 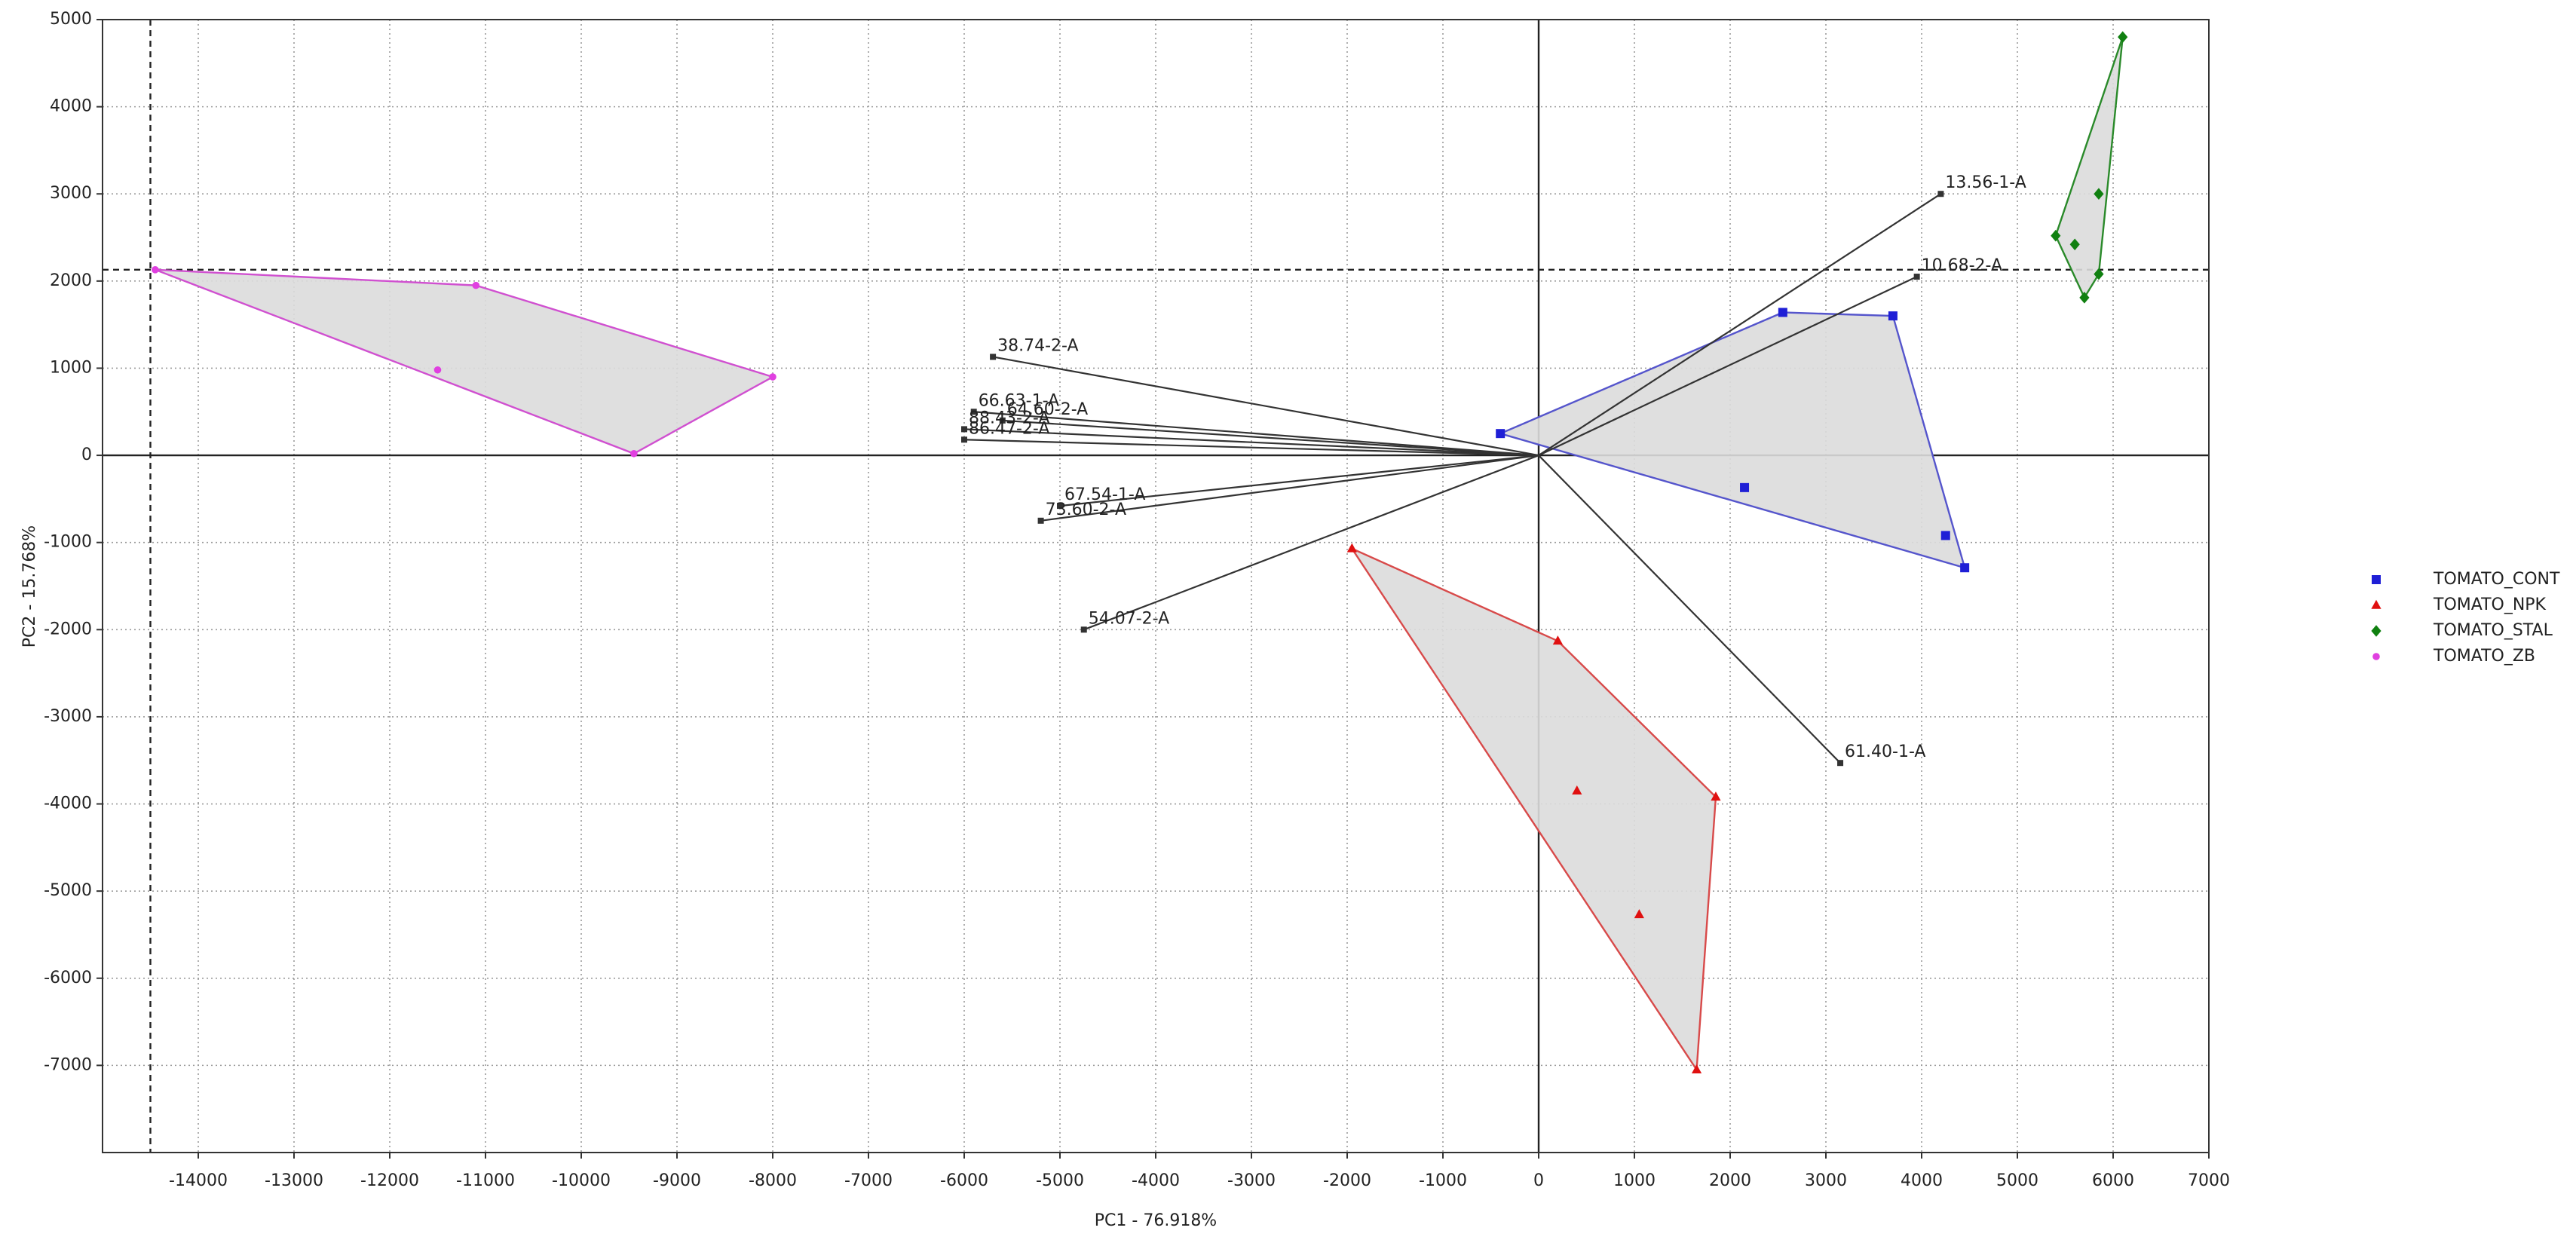 What do you see at coordinates (868, 1180) in the screenshot?
I see `x-tick-label: -7000` at bounding box center [868, 1180].